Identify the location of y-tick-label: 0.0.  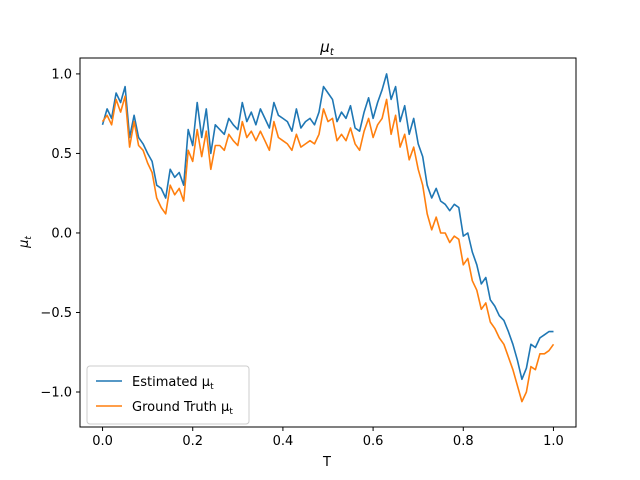
(61, 233).